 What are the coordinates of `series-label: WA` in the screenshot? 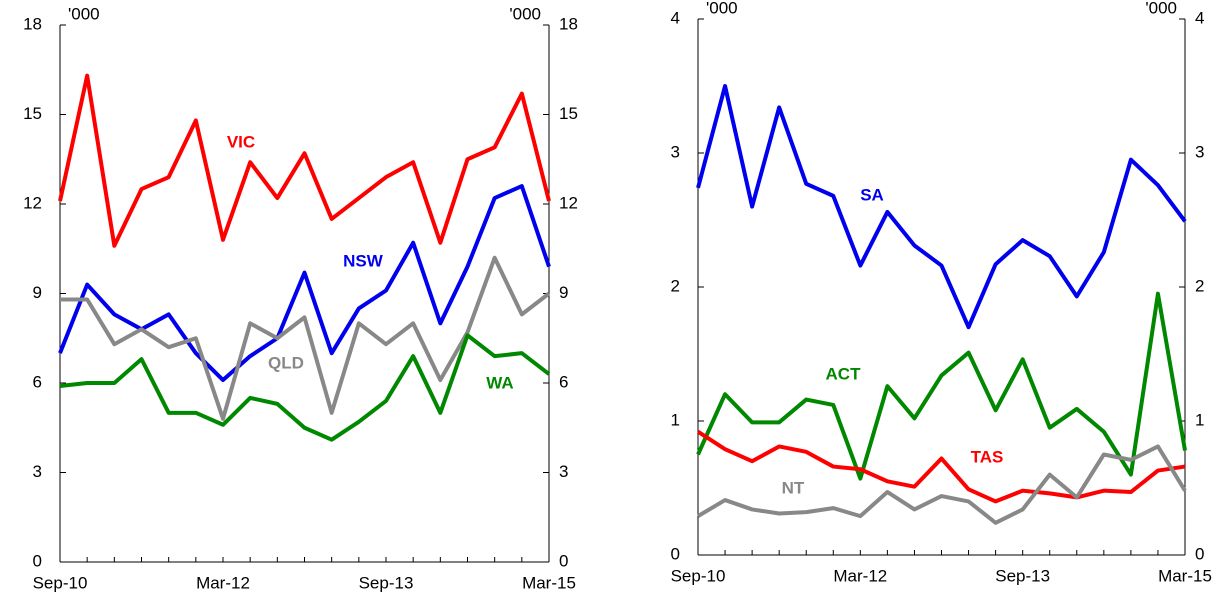 It's located at (499, 382).